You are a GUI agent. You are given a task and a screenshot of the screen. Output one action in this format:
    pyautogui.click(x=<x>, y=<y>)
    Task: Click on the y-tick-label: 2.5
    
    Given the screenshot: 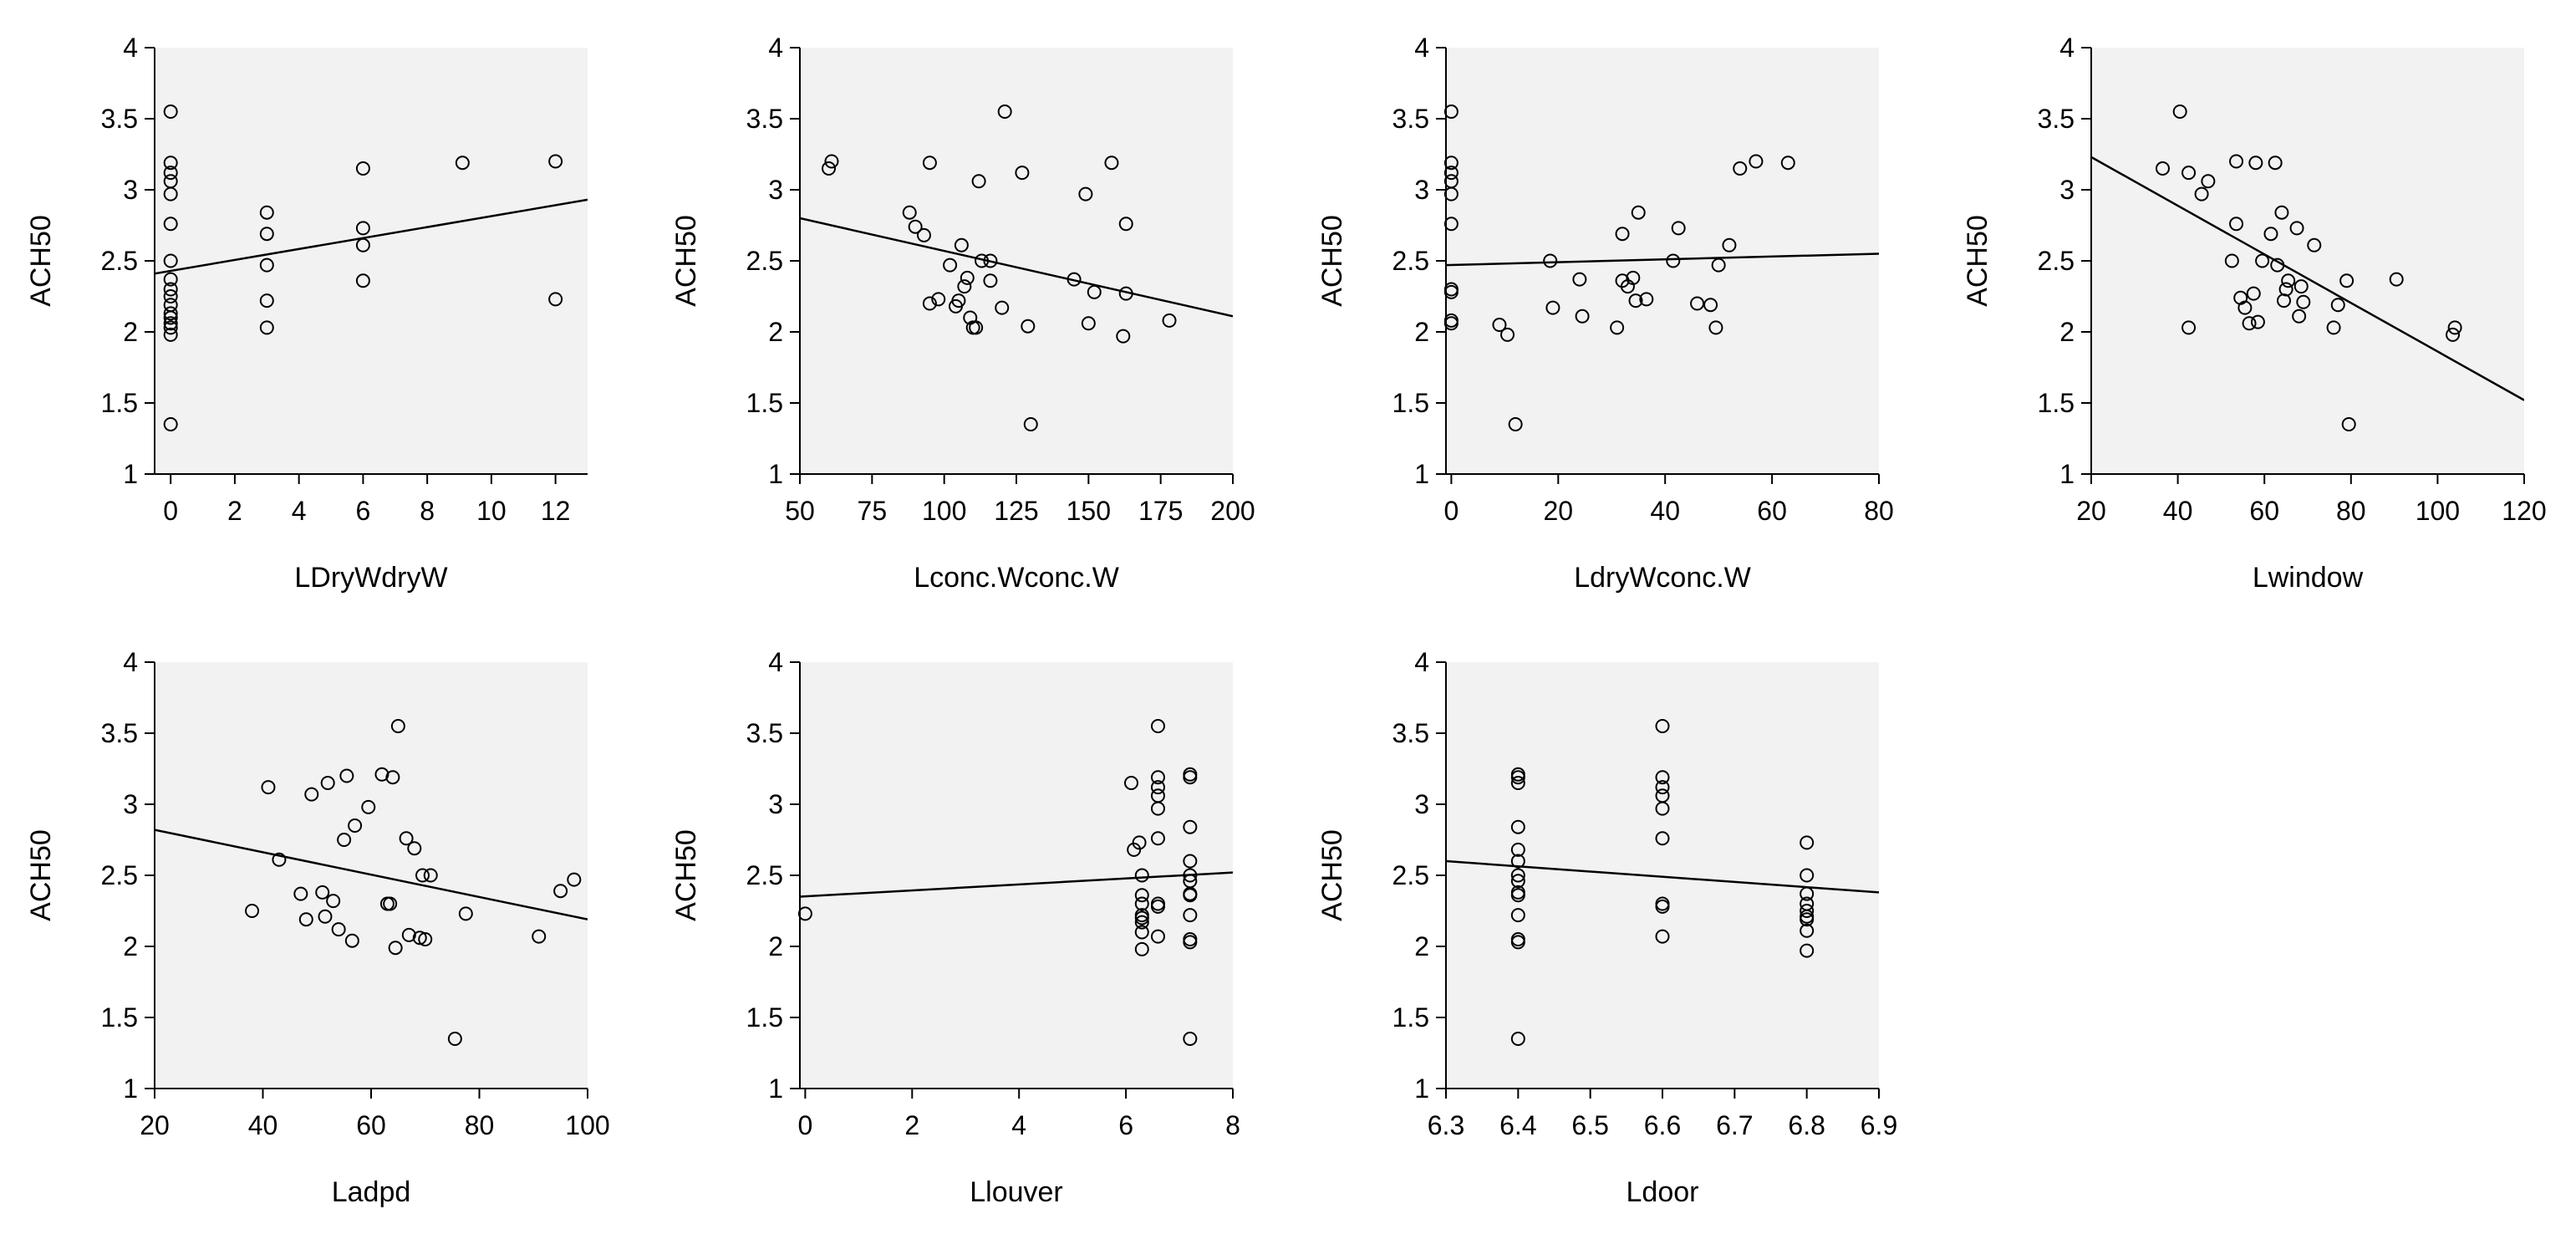 What is the action you would take?
    pyautogui.click(x=119, y=875)
    